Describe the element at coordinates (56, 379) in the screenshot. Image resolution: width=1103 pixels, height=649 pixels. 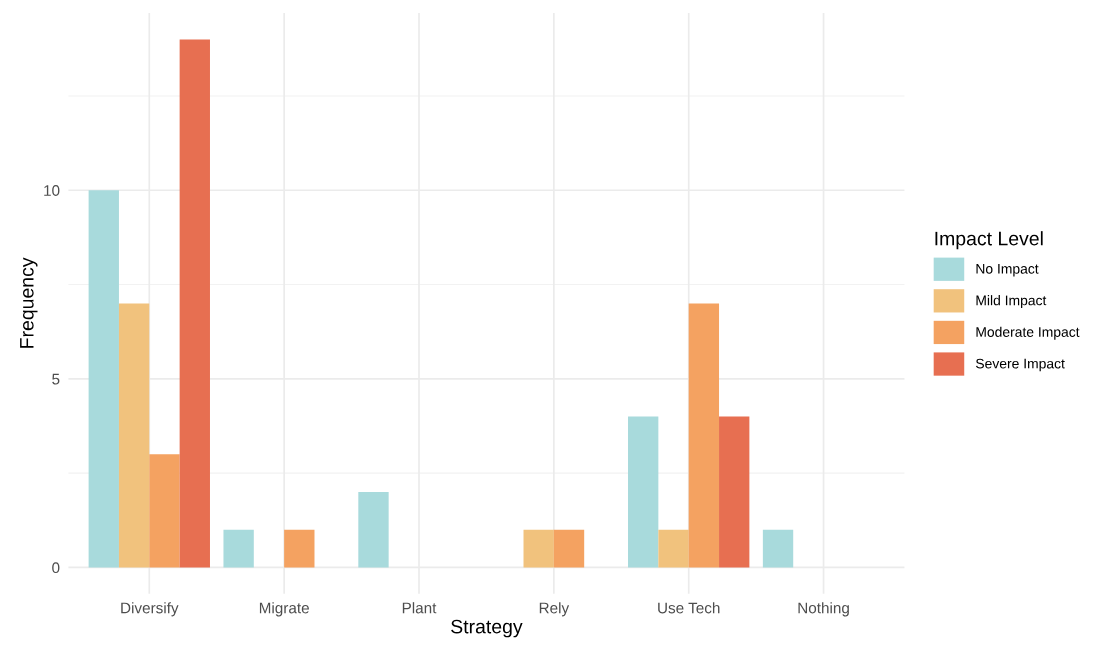
I see `y-tick-label: 5` at that location.